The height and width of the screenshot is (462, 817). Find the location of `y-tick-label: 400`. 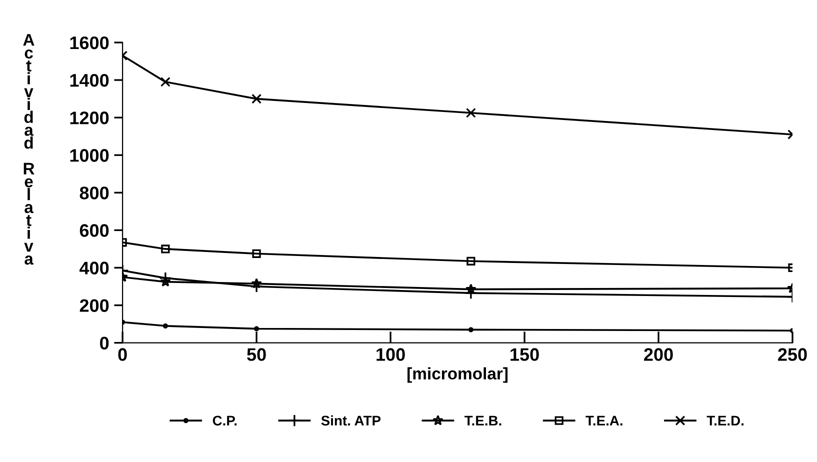

y-tick-label: 400 is located at coordinates (94, 268).